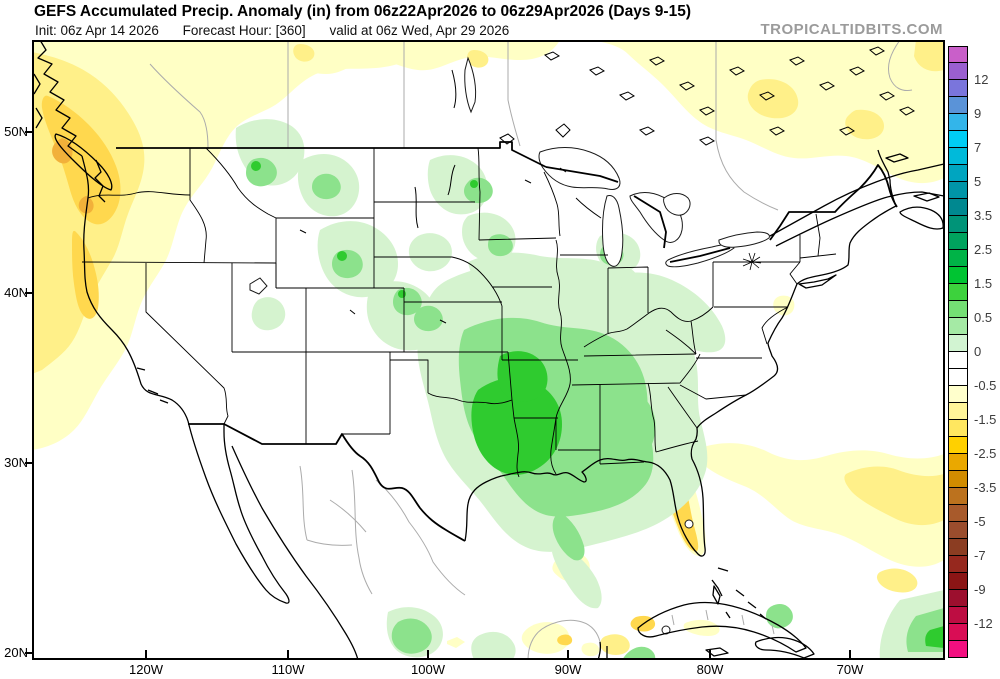 Image resolution: width=1000 pixels, height=679 pixels. I want to click on colorbar, so click(958, 352).